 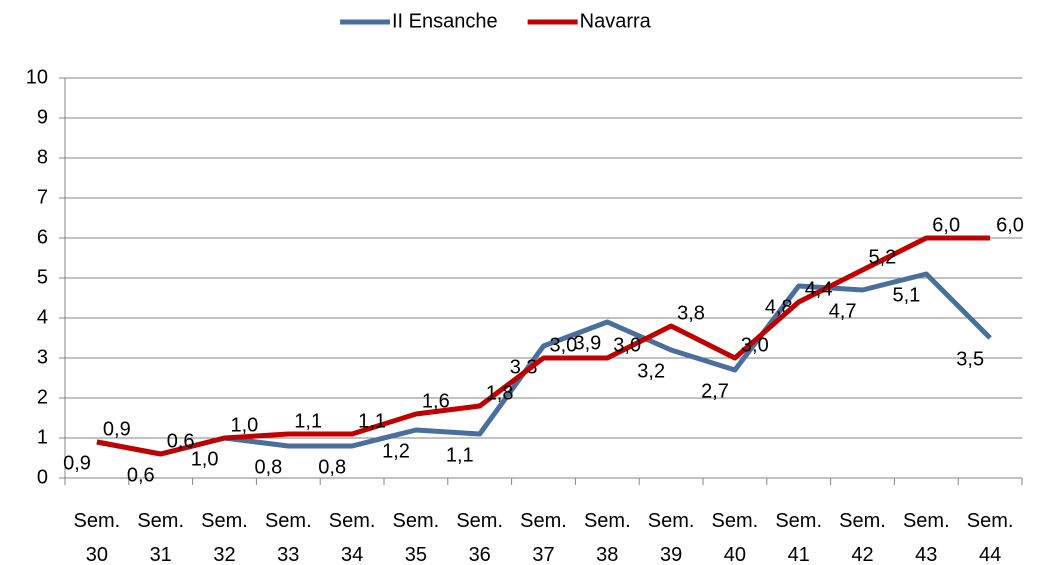 What do you see at coordinates (819, 289) in the screenshot?
I see `data-label: 4,4` at bounding box center [819, 289].